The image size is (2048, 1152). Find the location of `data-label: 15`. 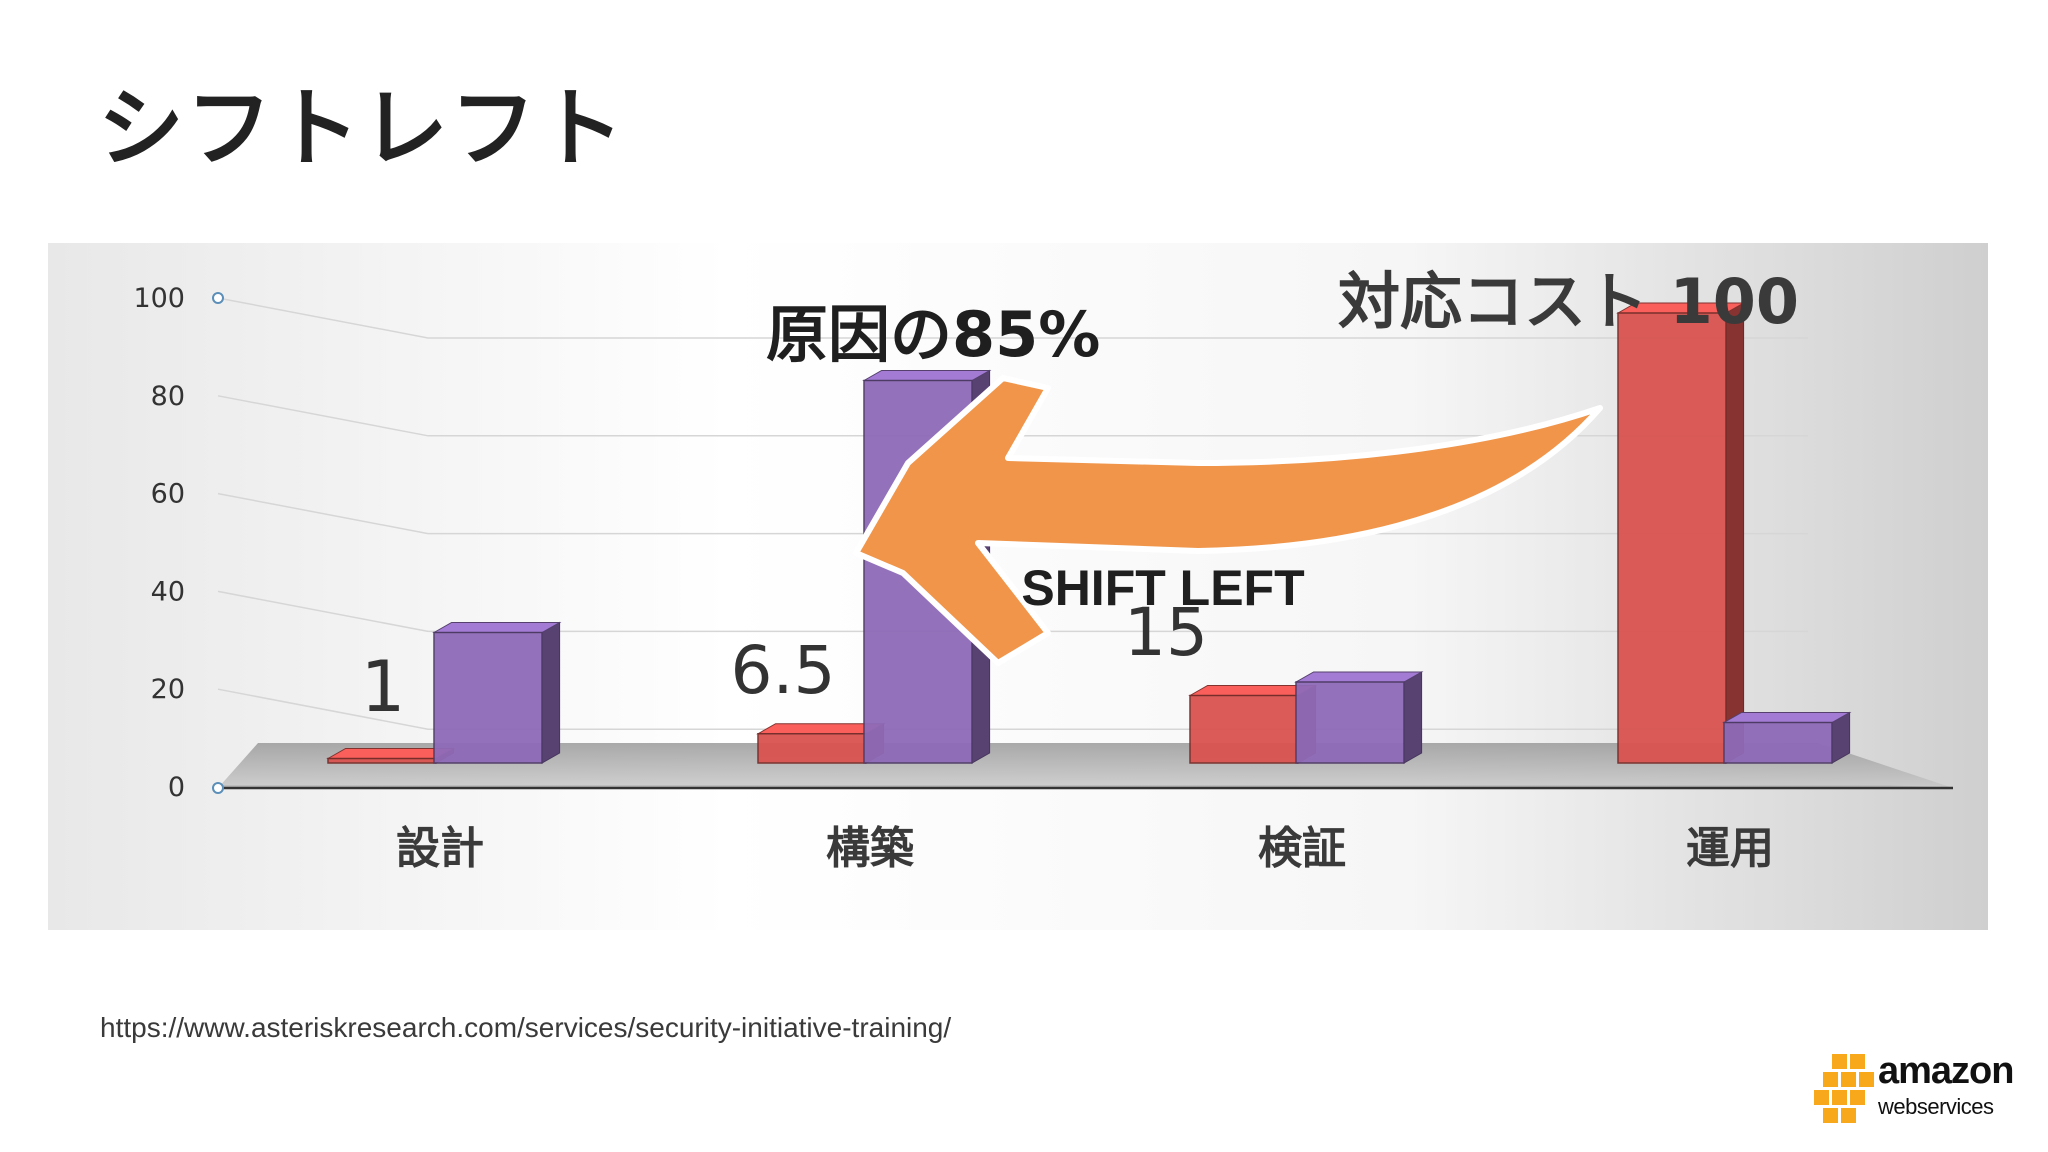

data-label: 15 is located at coordinates (1166, 632).